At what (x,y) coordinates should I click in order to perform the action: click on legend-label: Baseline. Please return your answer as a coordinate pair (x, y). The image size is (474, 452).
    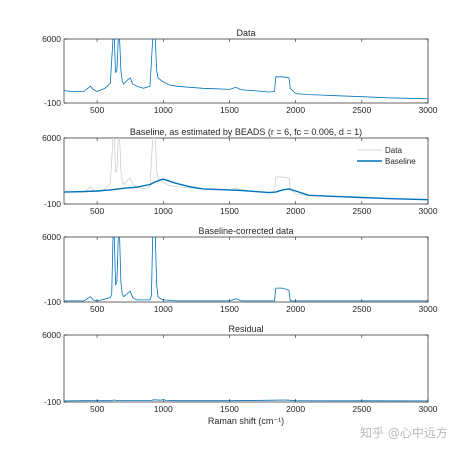
    Looking at the image, I should click on (400, 161).